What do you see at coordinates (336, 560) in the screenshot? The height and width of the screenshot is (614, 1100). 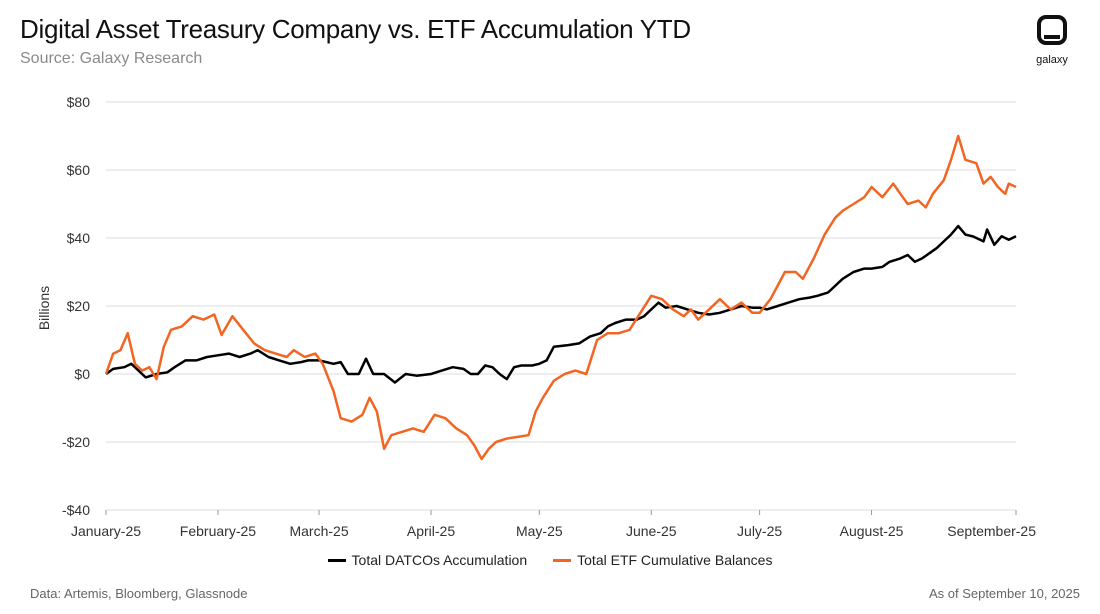 I see `legend-swatch-datcos` at bounding box center [336, 560].